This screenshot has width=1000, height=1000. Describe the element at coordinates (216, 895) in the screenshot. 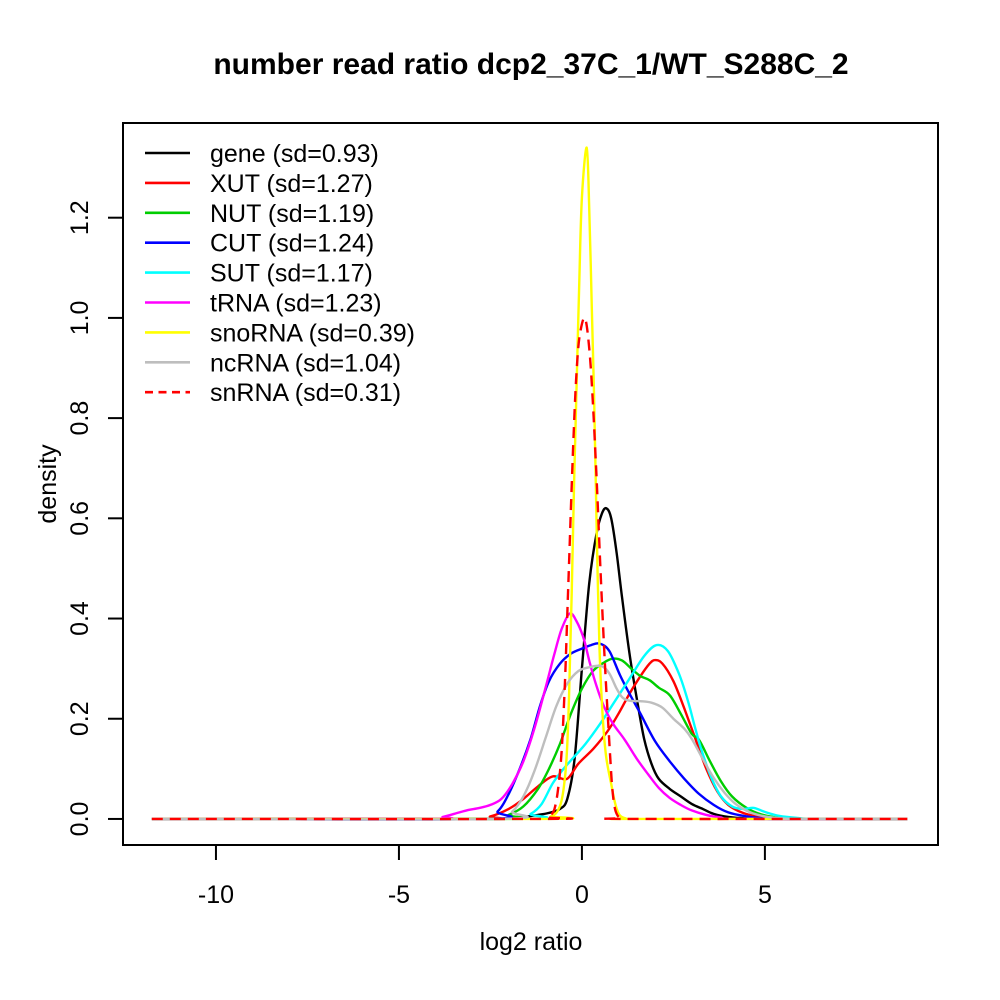

I see `x-tick-label: -10` at that location.